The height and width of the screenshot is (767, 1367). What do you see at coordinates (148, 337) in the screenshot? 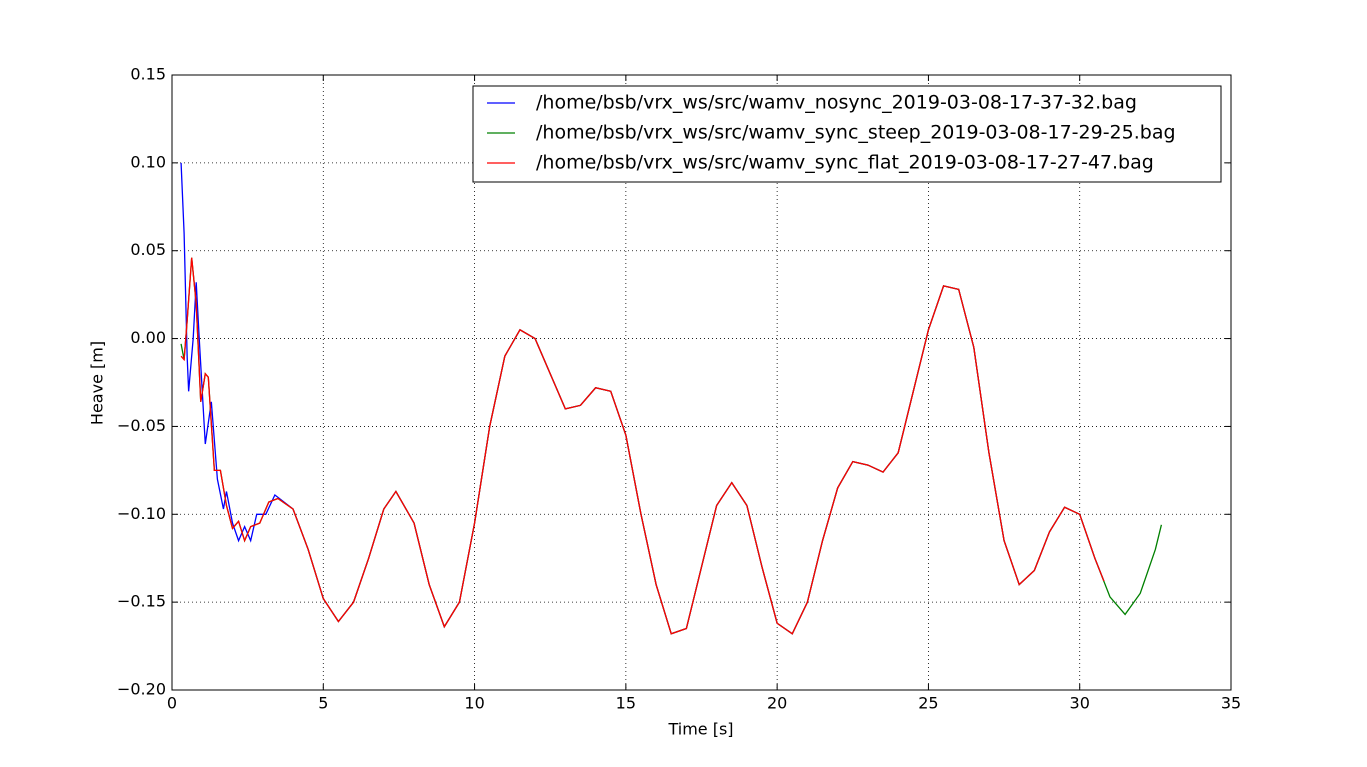
I see `y-tick-label: 0.00` at bounding box center [148, 337].